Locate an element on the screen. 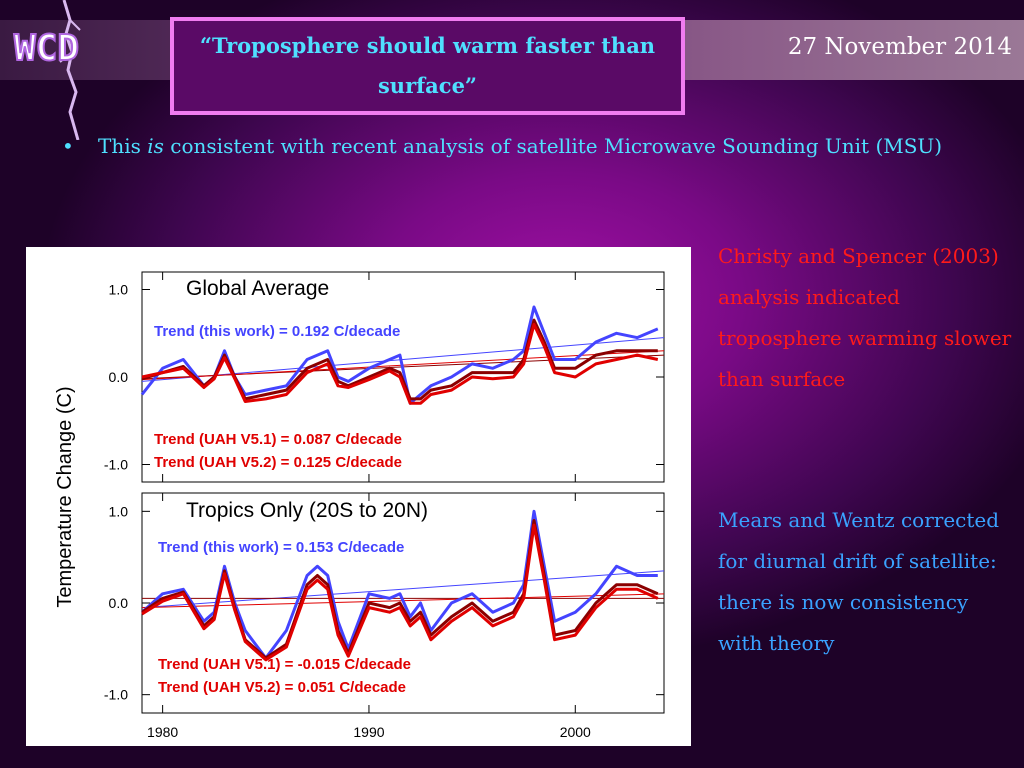  lightning-icon is located at coordinates (70, 70).